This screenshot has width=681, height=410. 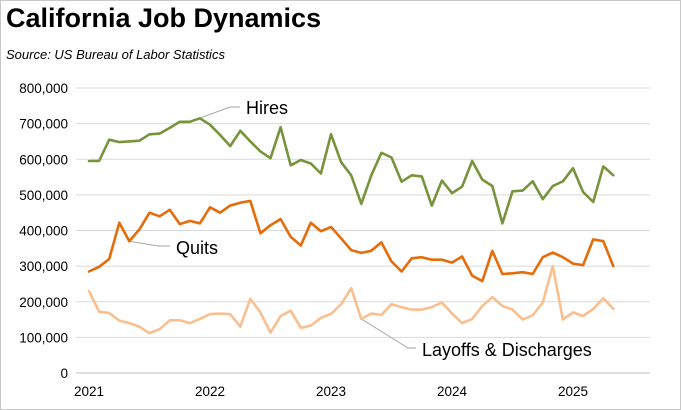 I want to click on callout-quits: Quits, so click(x=197, y=248).